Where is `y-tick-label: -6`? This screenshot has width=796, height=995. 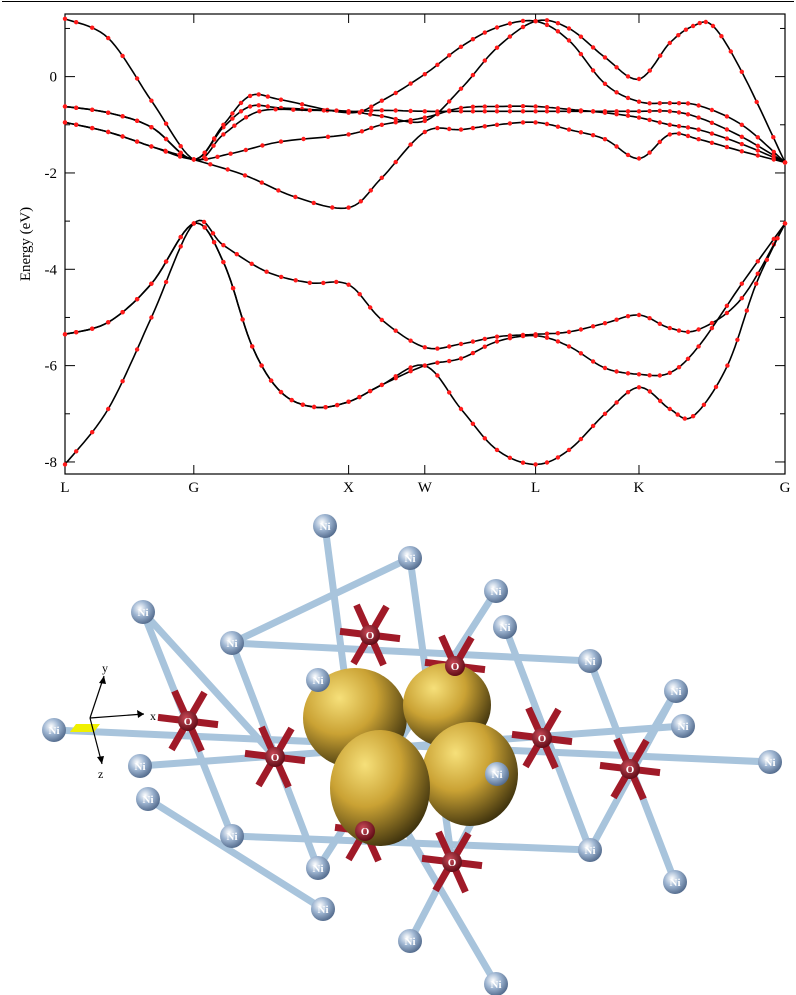
y-tick-label: -6 is located at coordinates (51, 367).